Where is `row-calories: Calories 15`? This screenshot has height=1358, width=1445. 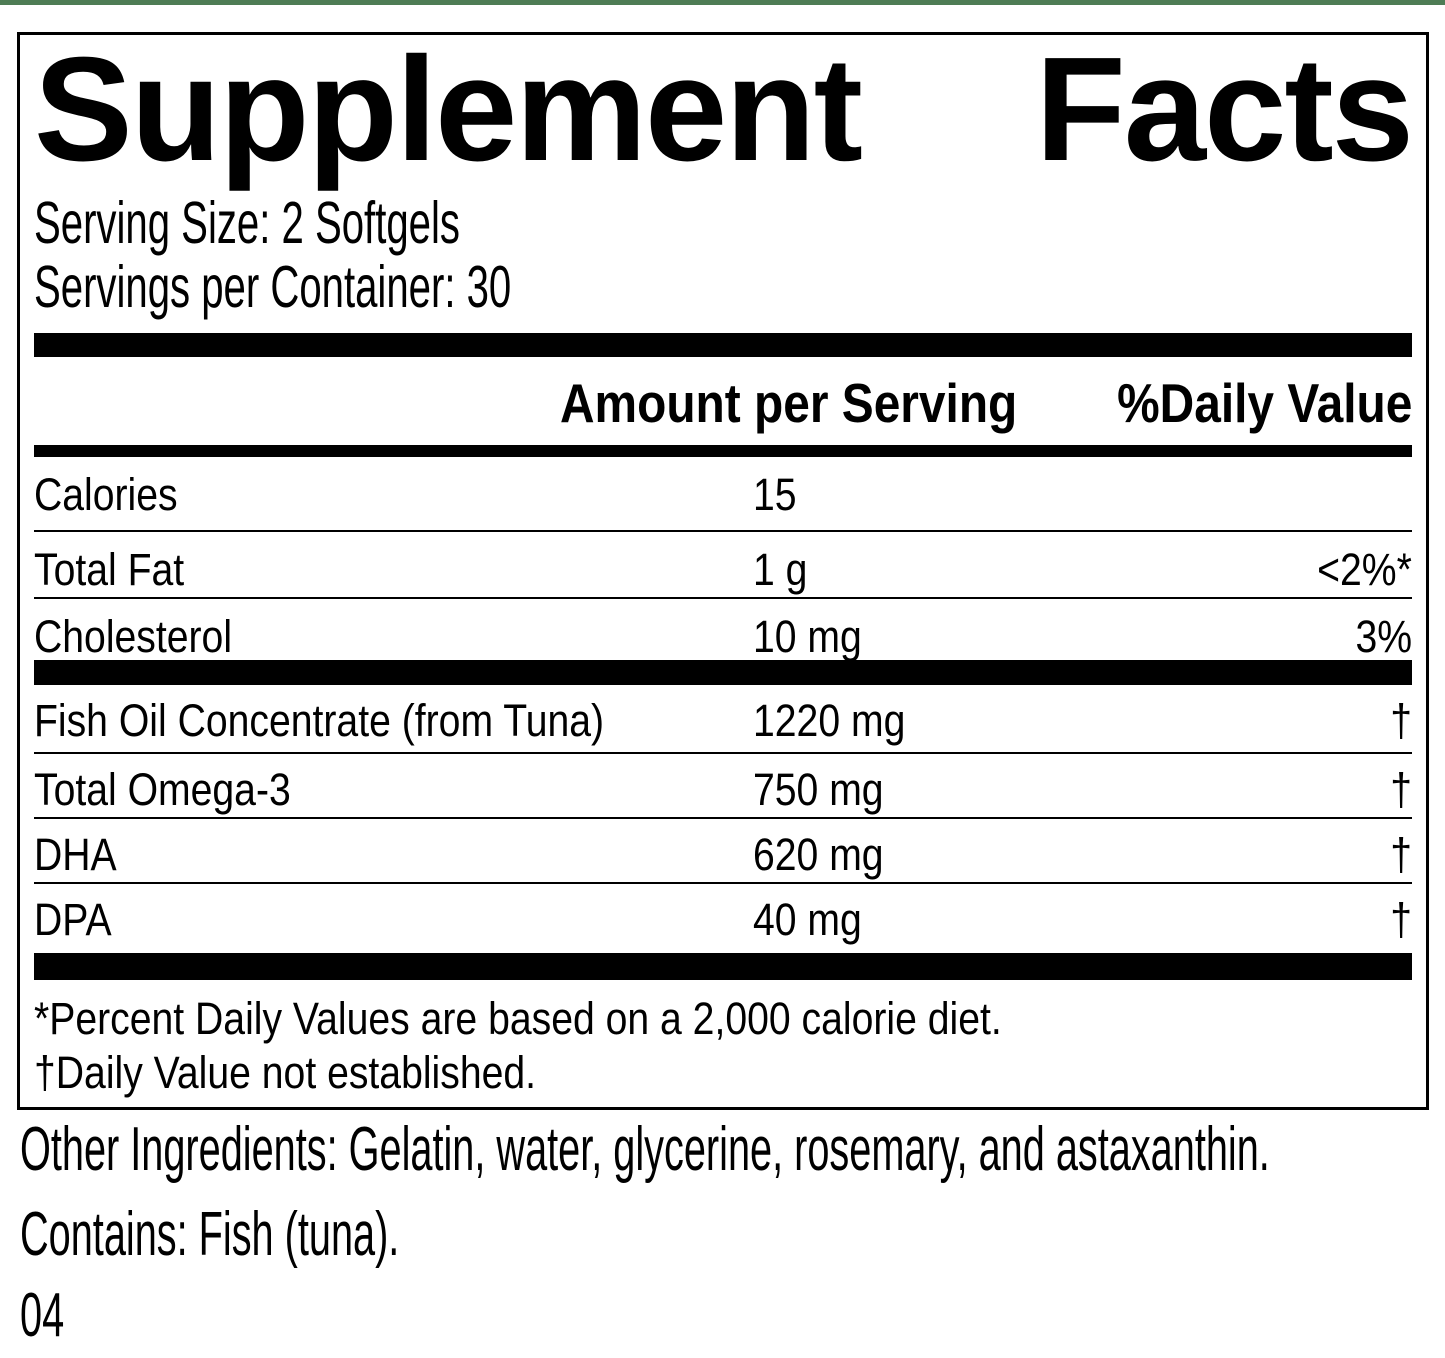 row-calories: Calories 15 is located at coordinates (723, 493).